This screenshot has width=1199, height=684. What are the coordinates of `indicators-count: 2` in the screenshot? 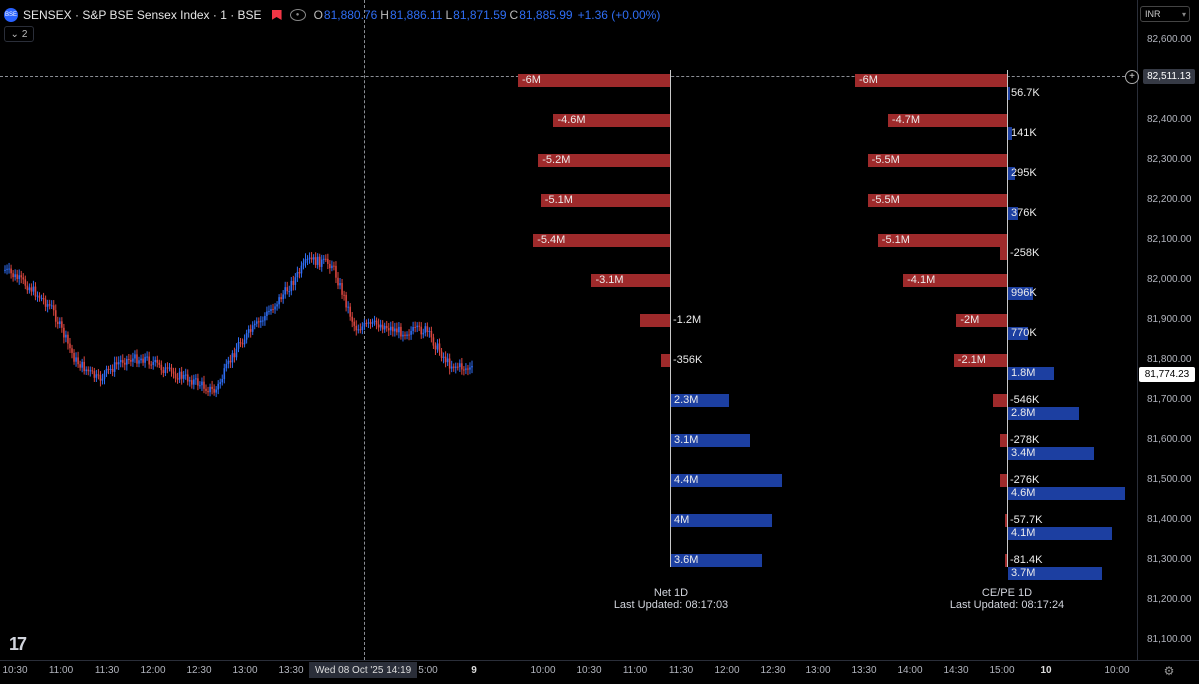 It's located at (24, 34).